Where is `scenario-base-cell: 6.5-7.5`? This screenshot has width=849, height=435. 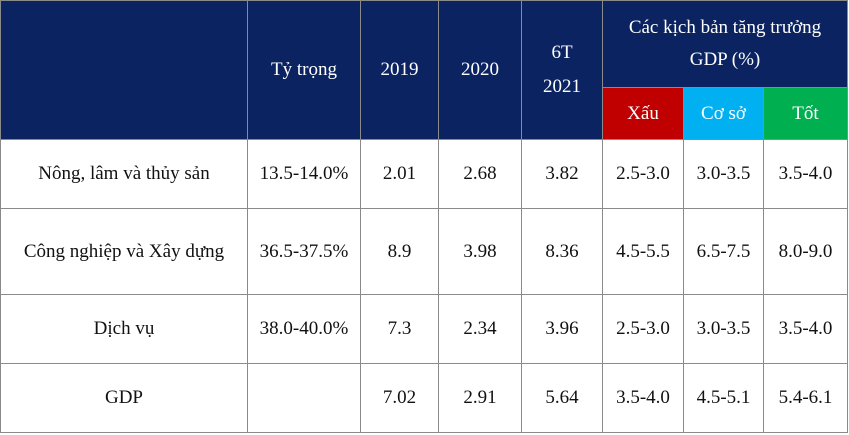
scenario-base-cell: 6.5-7.5 is located at coordinates (723, 251).